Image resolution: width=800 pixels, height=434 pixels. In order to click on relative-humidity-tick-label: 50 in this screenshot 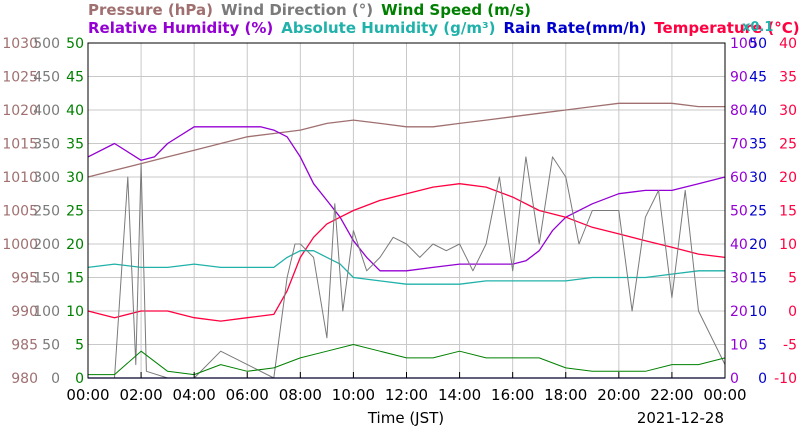, I will do `click(739, 212)`.